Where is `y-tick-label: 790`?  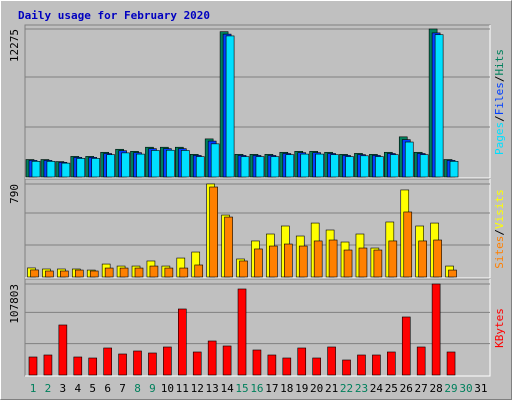
y-tick-label: 790 is located at coordinates (14, 194).